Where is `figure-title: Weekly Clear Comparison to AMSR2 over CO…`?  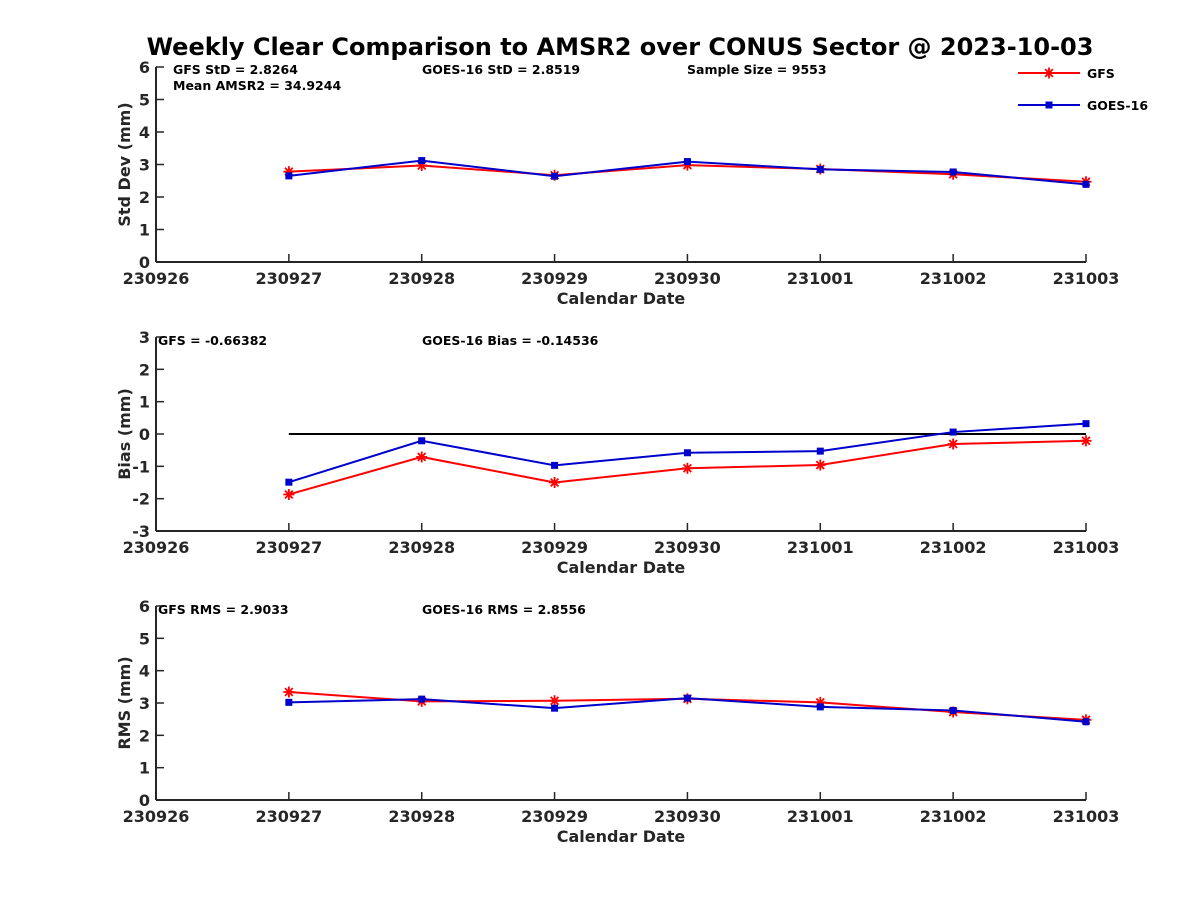 figure-title: Weekly Clear Comparison to AMSR2 over CO… is located at coordinates (620, 47).